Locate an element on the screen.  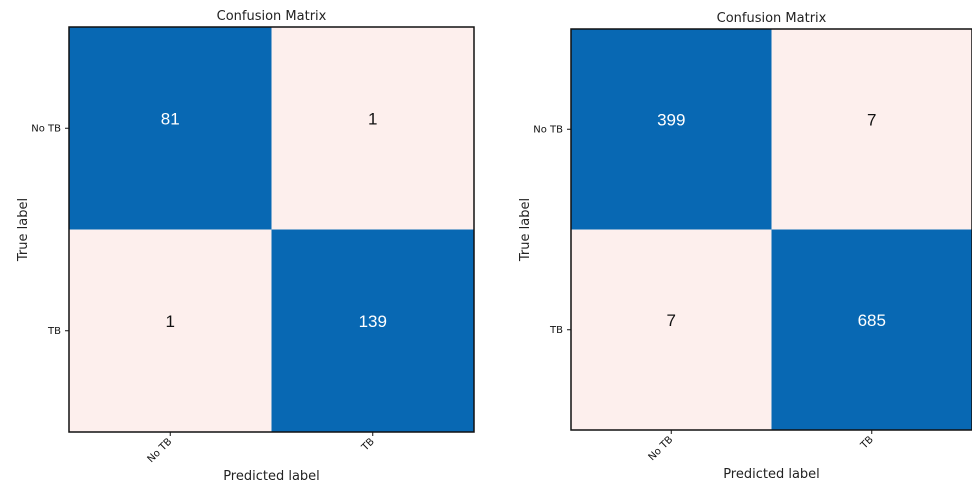
cell-value-label: 399 is located at coordinates (671, 120).